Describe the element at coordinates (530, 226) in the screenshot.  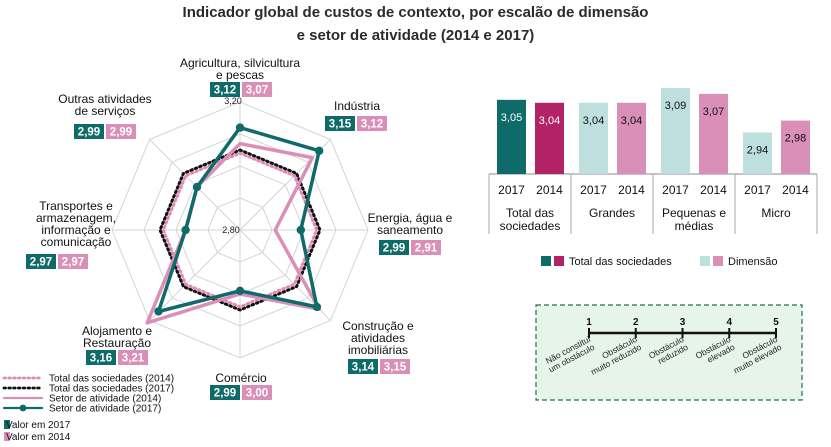
I see `bar-group-label: sociedades` at that location.